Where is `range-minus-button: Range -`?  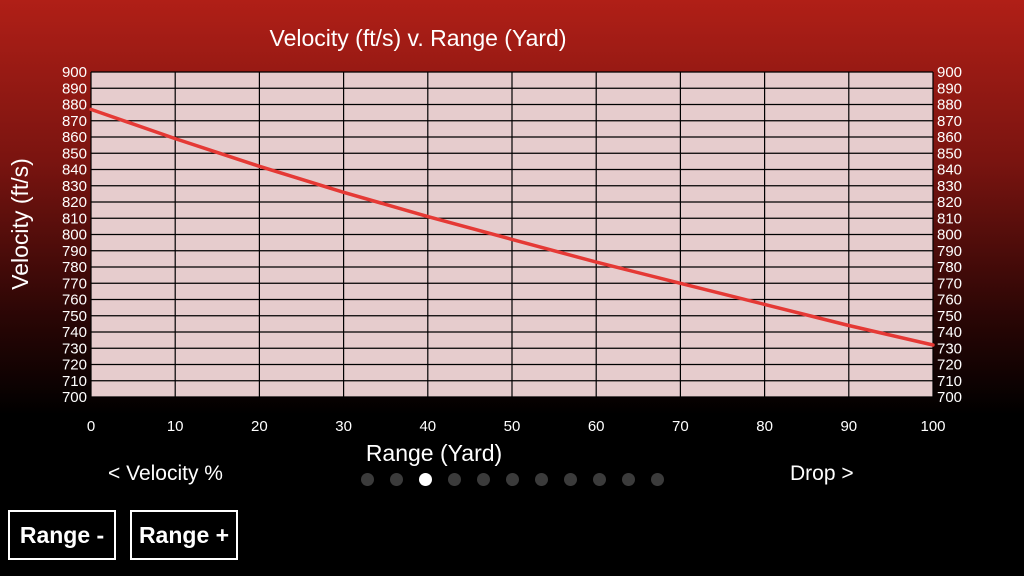 range-minus-button: Range - is located at coordinates (62, 535).